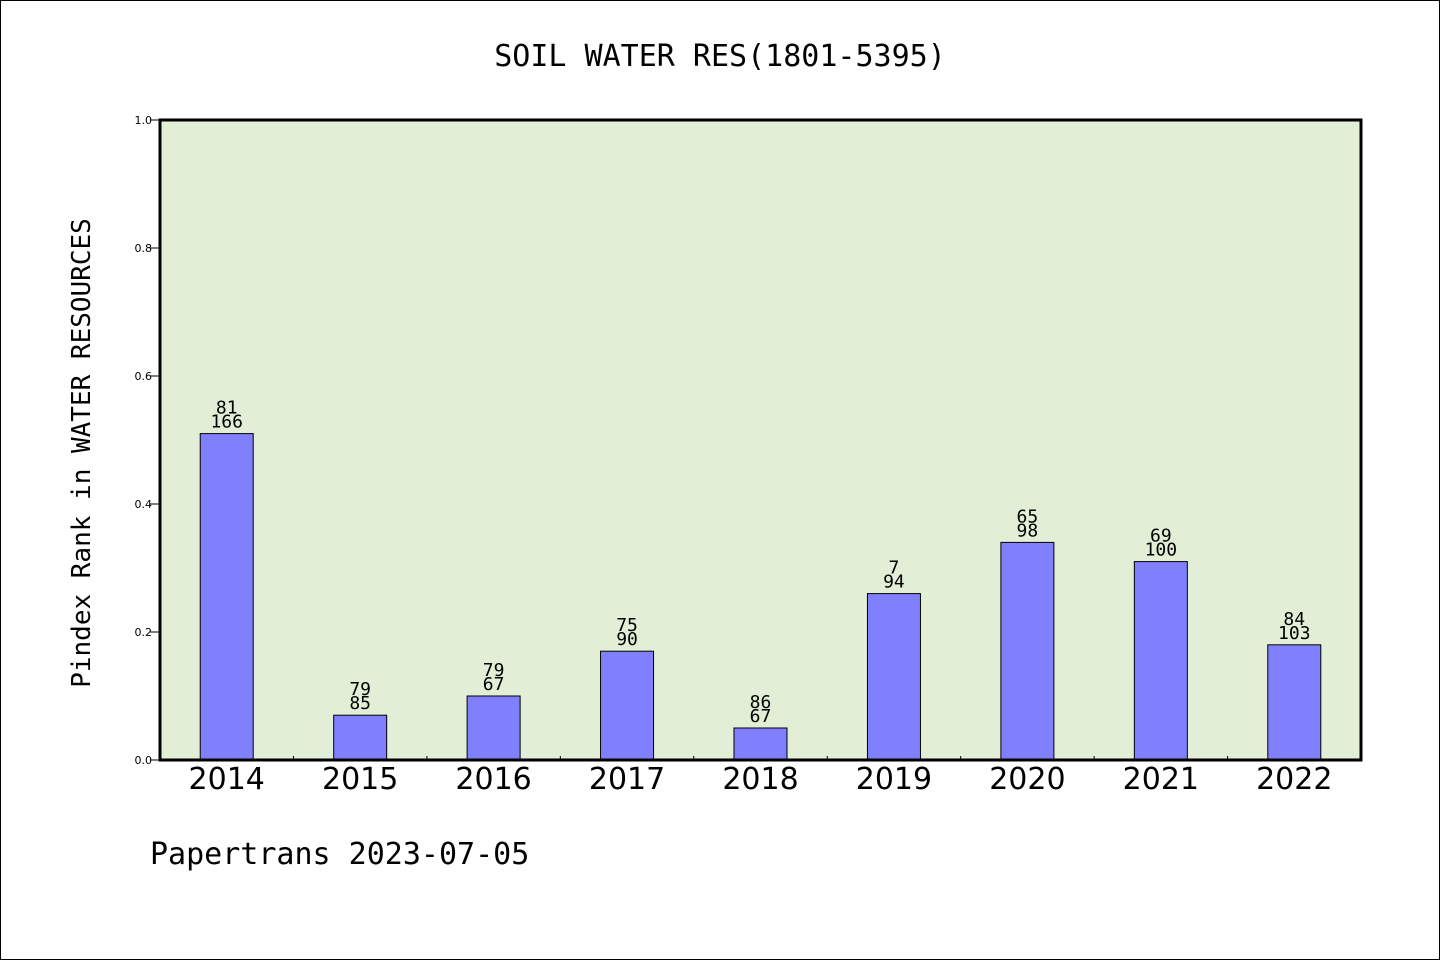 This screenshot has width=1440, height=960. Describe the element at coordinates (893, 677) in the screenshot. I see `bar-2019` at that location.